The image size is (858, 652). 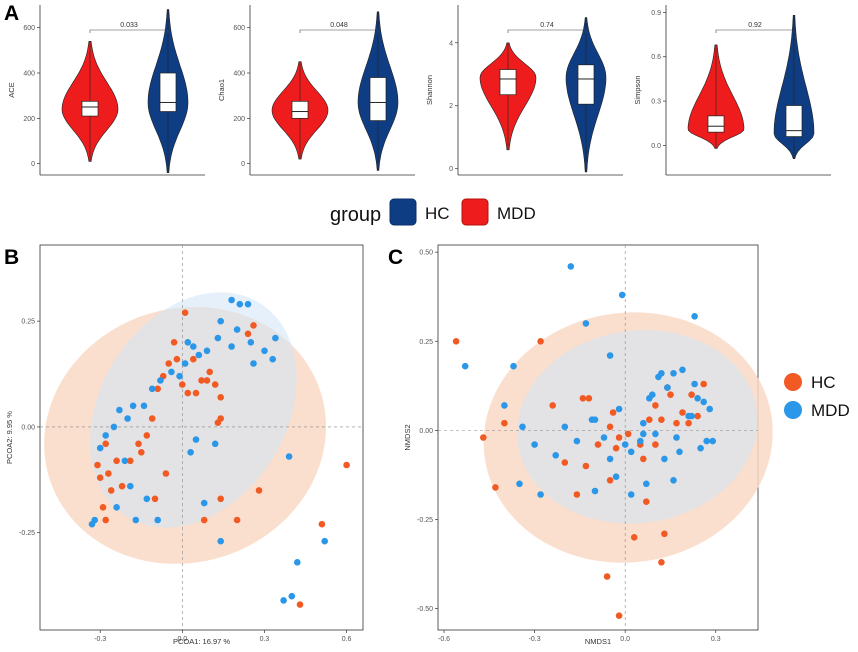 I want to click on y-tick-label: 2, so click(x=451, y=106).